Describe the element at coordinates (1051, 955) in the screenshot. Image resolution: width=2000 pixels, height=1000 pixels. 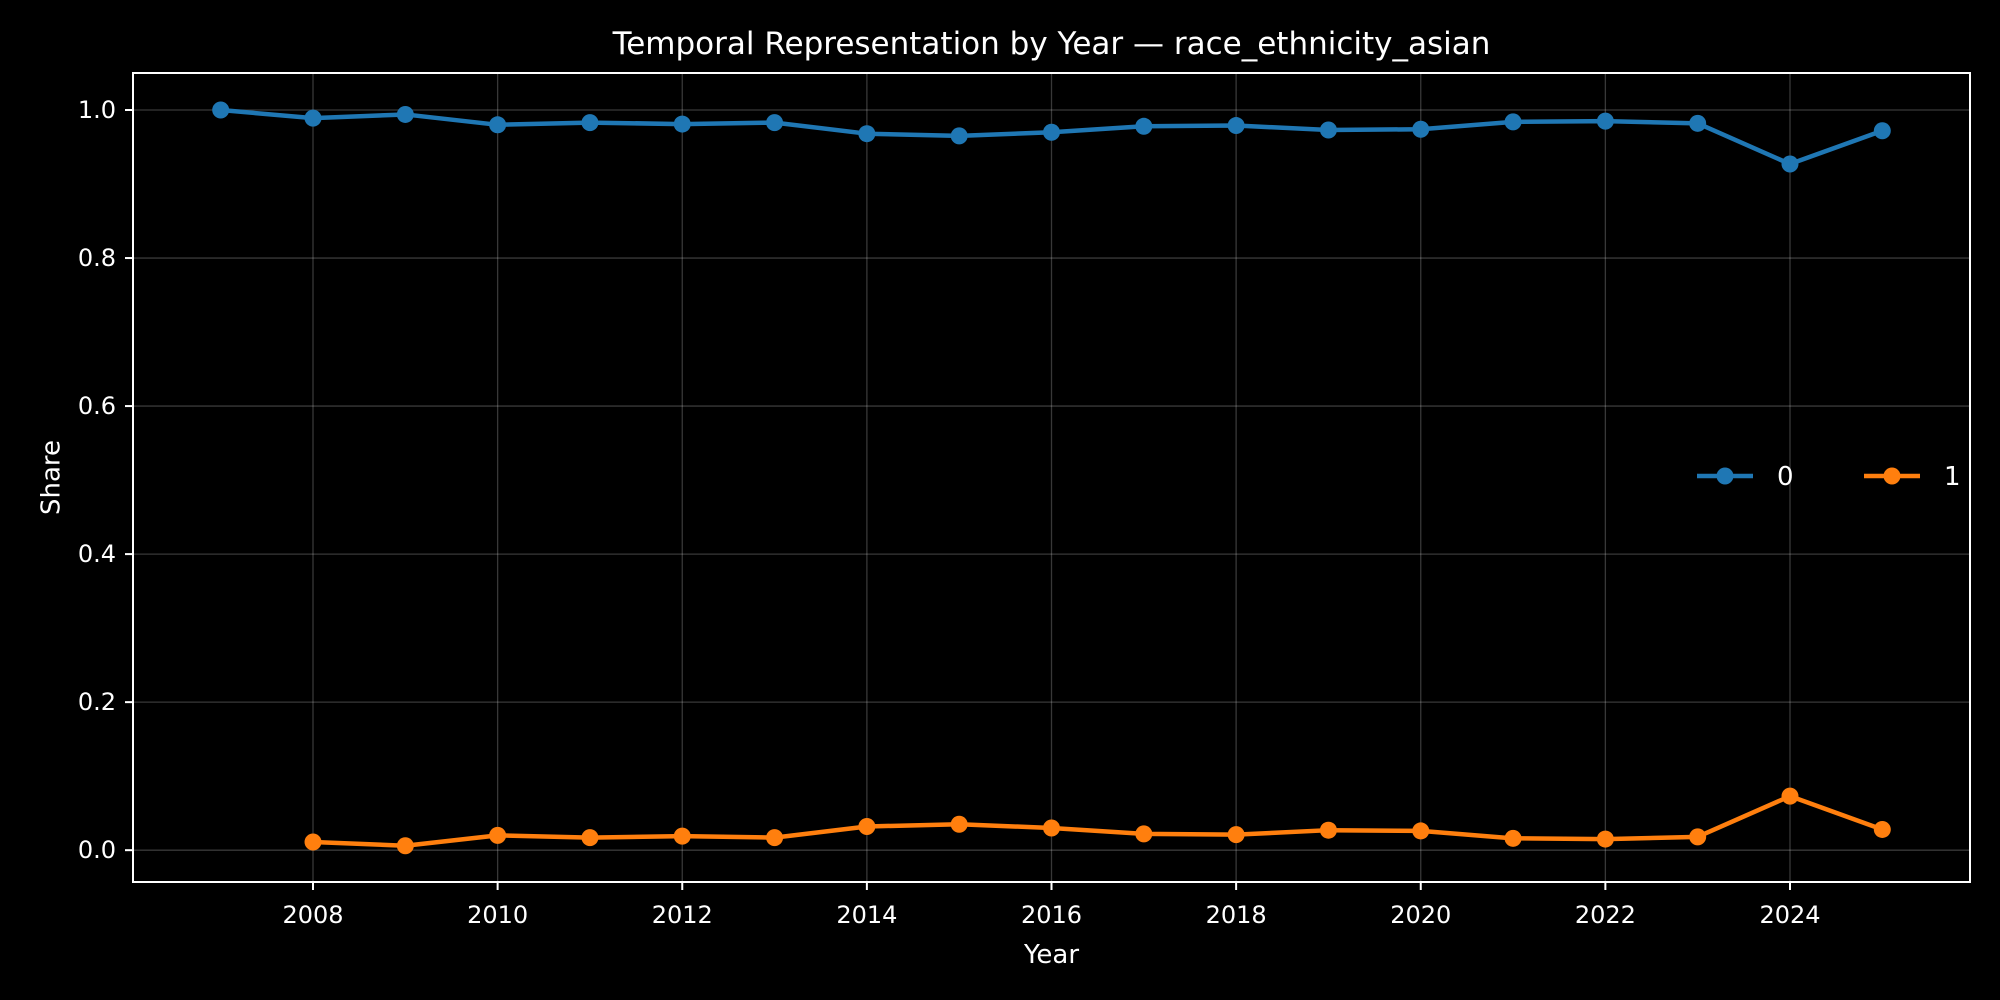
I see `x-axis-label: Year` at that location.